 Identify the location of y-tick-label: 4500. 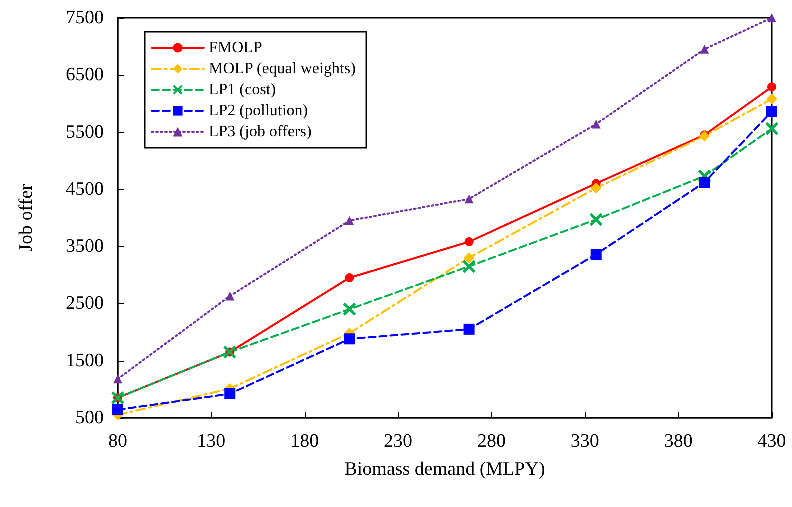
(85, 189).